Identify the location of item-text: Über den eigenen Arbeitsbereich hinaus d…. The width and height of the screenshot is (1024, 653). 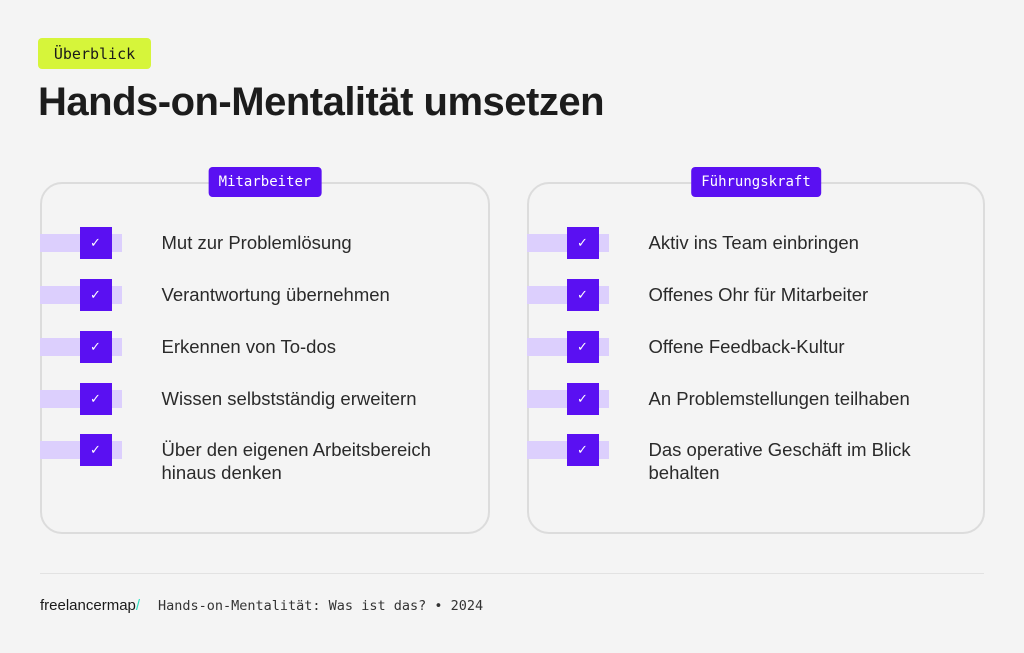
(296, 460).